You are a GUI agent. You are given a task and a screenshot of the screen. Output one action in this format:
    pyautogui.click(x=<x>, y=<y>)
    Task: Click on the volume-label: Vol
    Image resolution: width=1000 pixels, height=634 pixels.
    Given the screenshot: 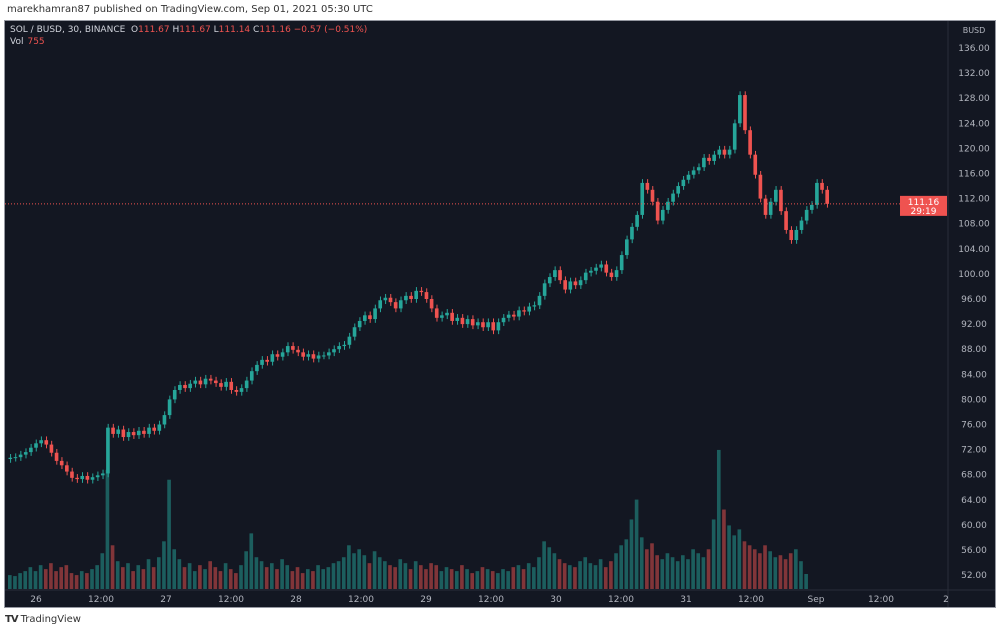 What is the action you would take?
    pyautogui.click(x=17, y=42)
    